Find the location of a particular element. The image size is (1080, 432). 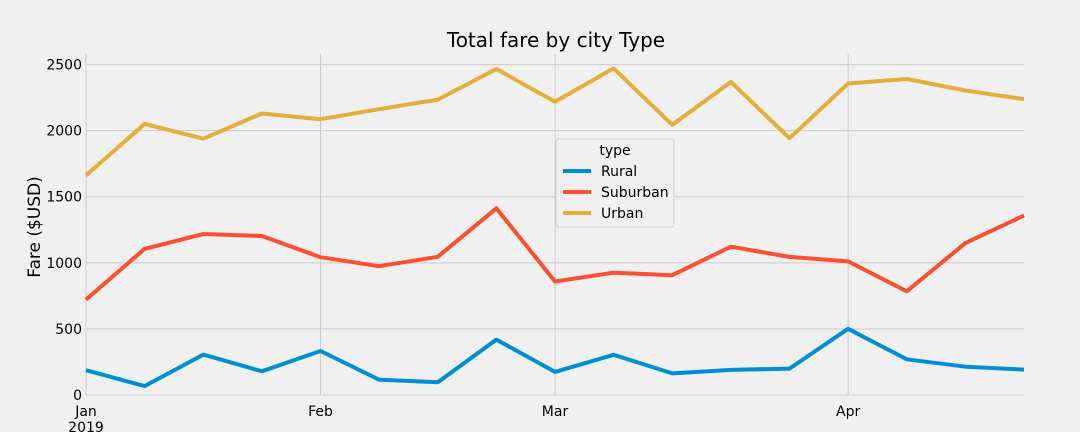

y-tick-label: 500 is located at coordinates (68, 330).